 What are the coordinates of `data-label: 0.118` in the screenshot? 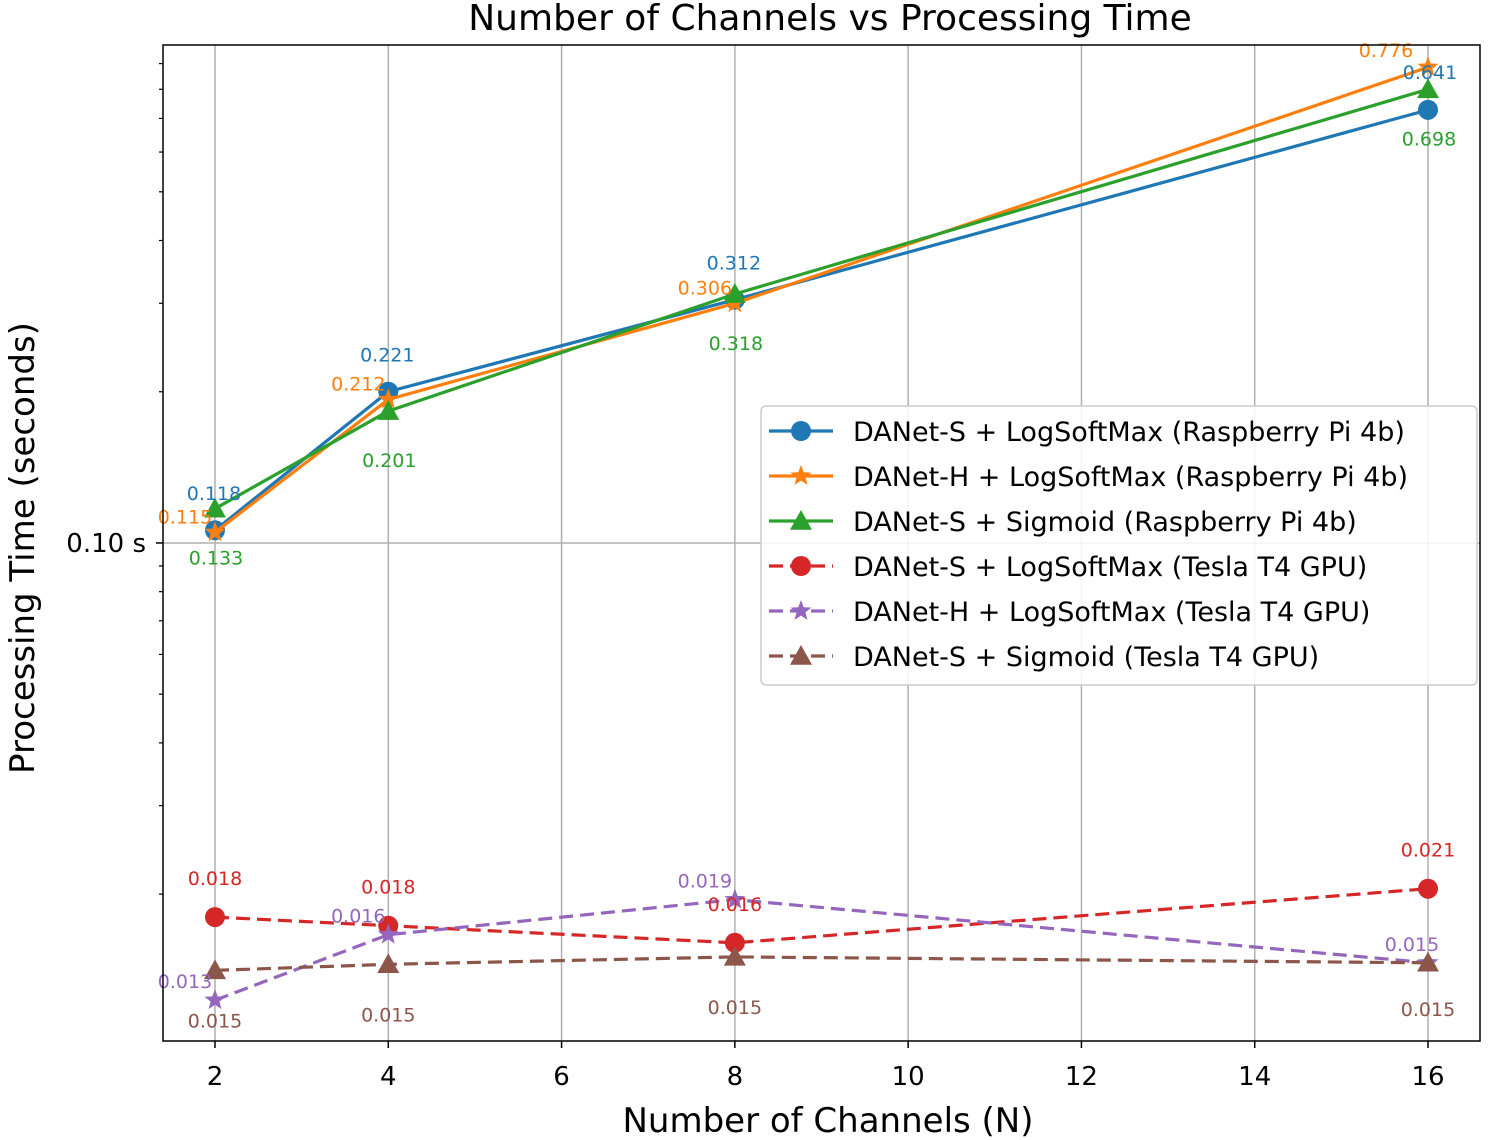 It's located at (214, 494).